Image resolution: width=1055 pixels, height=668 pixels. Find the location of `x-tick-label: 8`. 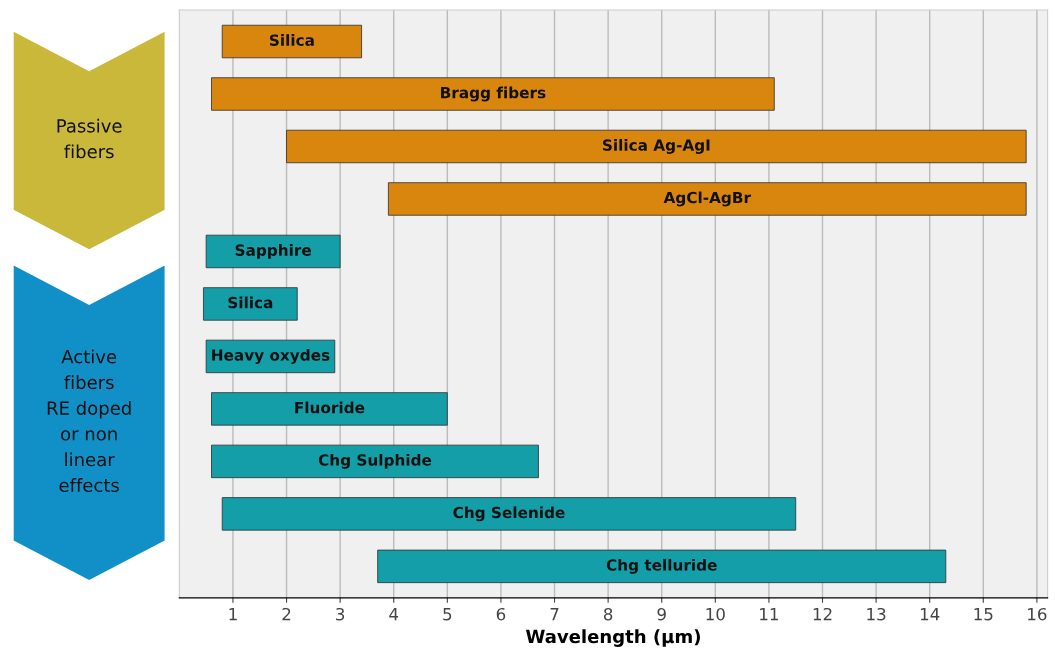

x-tick-label: 8 is located at coordinates (608, 614).